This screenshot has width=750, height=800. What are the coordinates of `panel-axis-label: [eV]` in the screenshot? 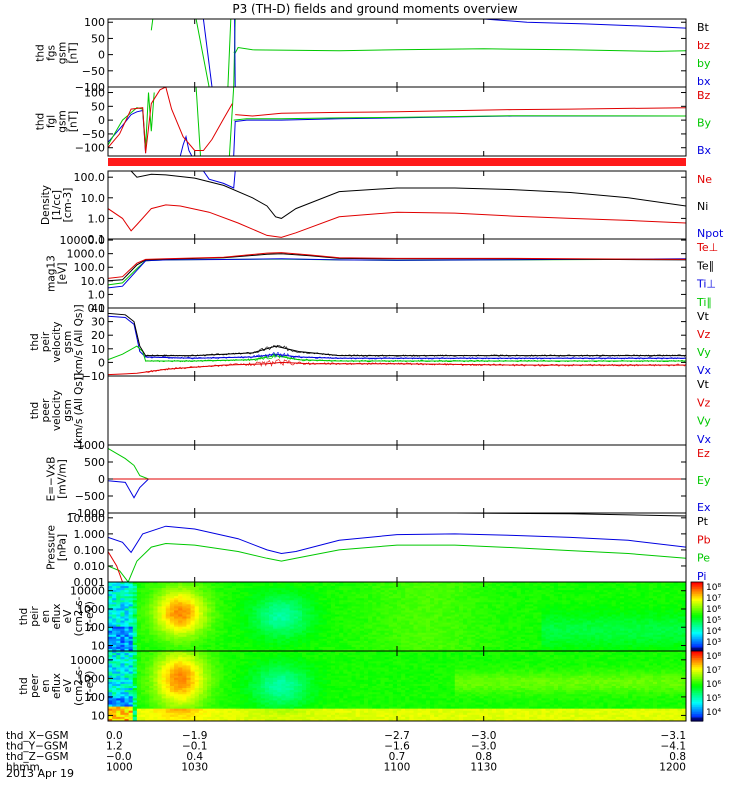 It's located at (63, 274).